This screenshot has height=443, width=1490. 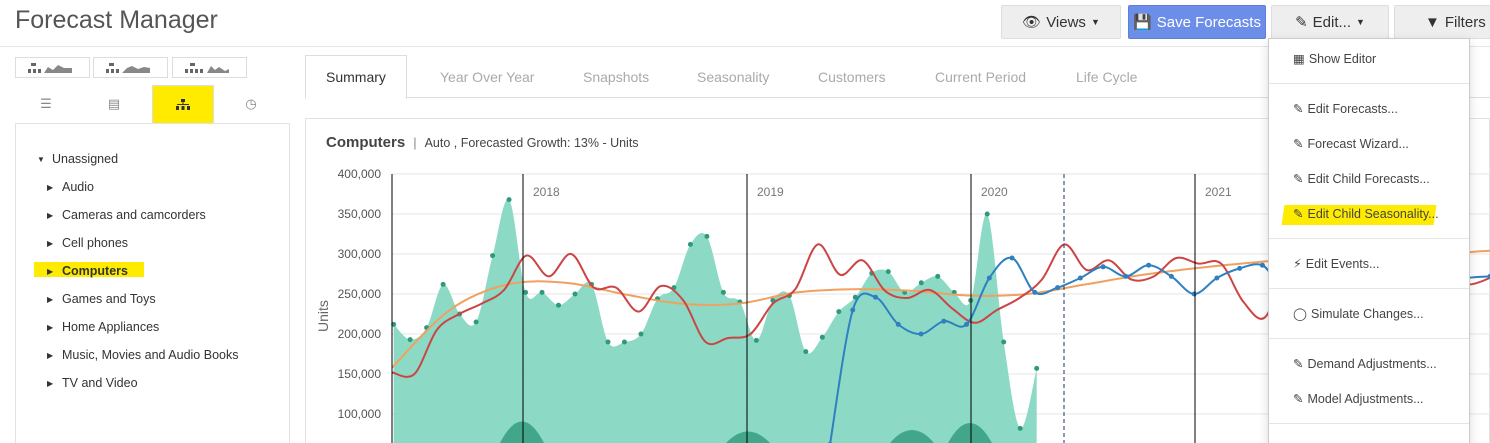 I want to click on tree-root-unassigned: ▼ Unassigned, so click(x=77, y=159).